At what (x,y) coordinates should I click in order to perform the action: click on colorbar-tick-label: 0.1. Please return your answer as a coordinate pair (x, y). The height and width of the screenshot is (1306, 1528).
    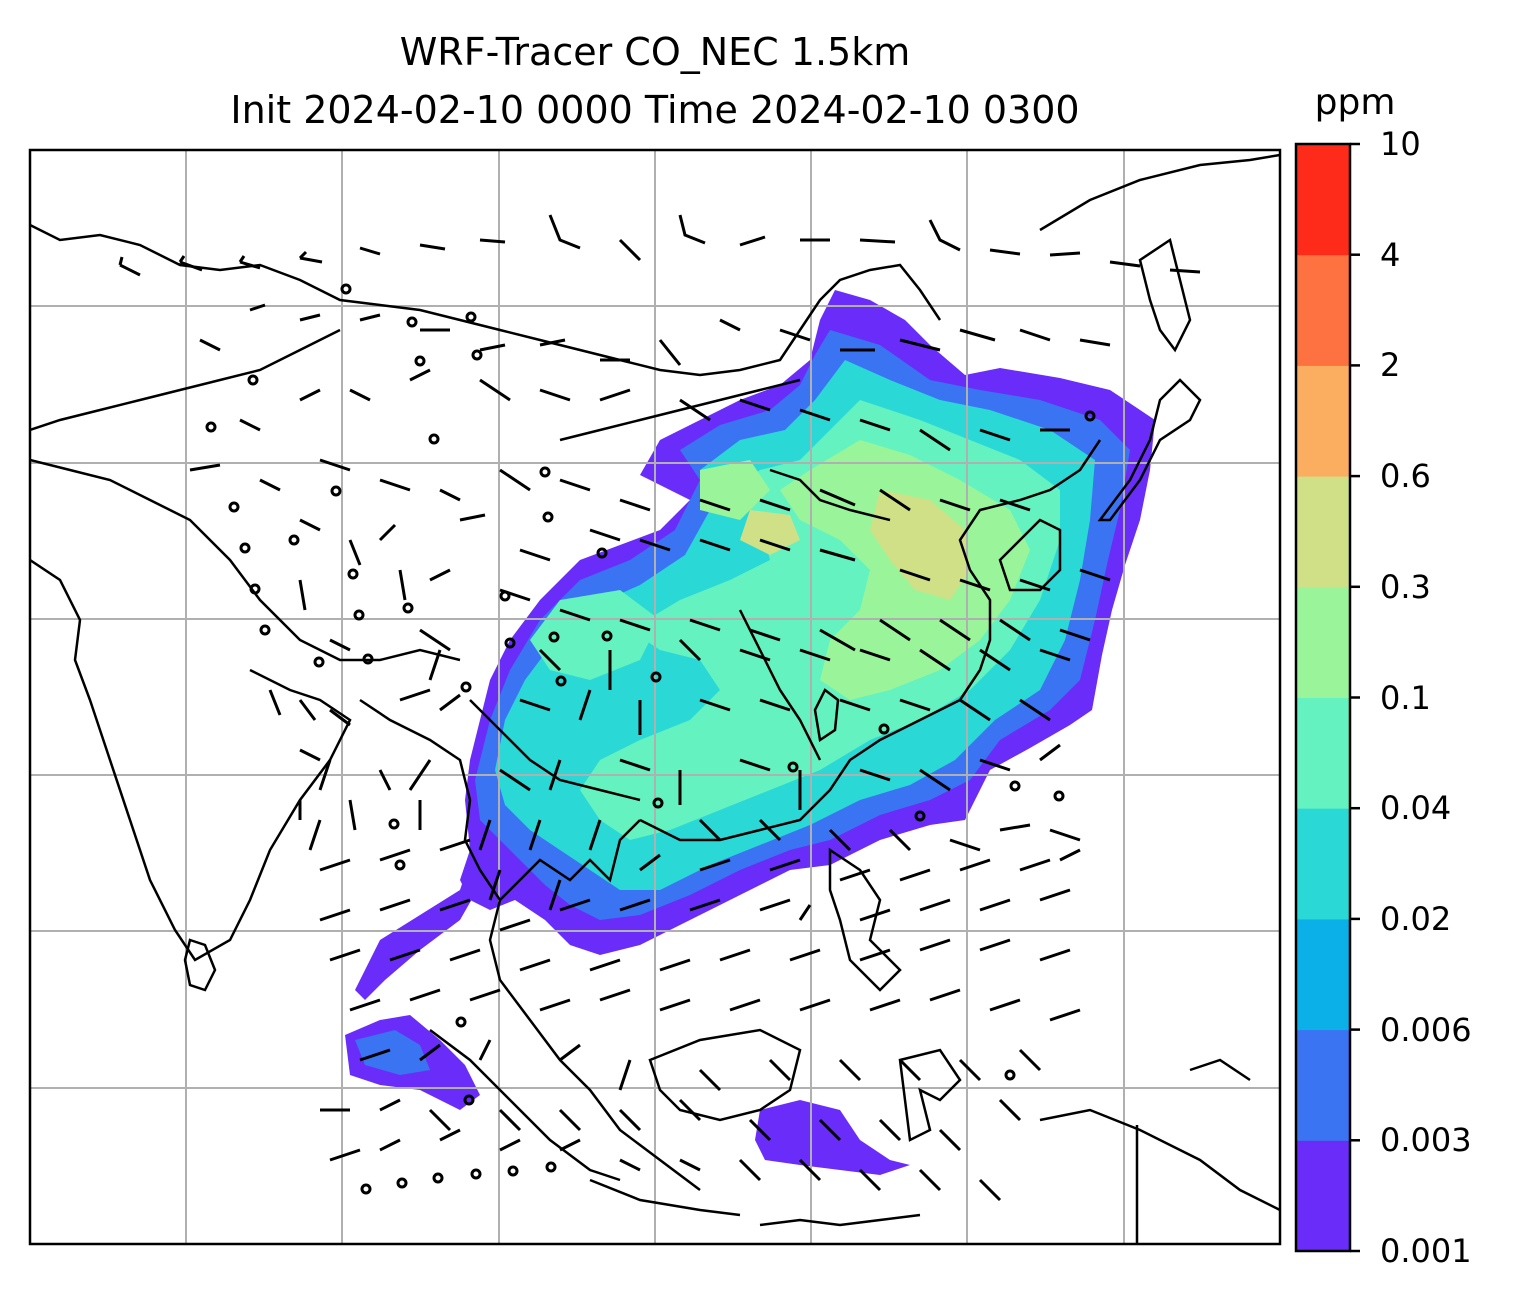
    Looking at the image, I should click on (1405, 697).